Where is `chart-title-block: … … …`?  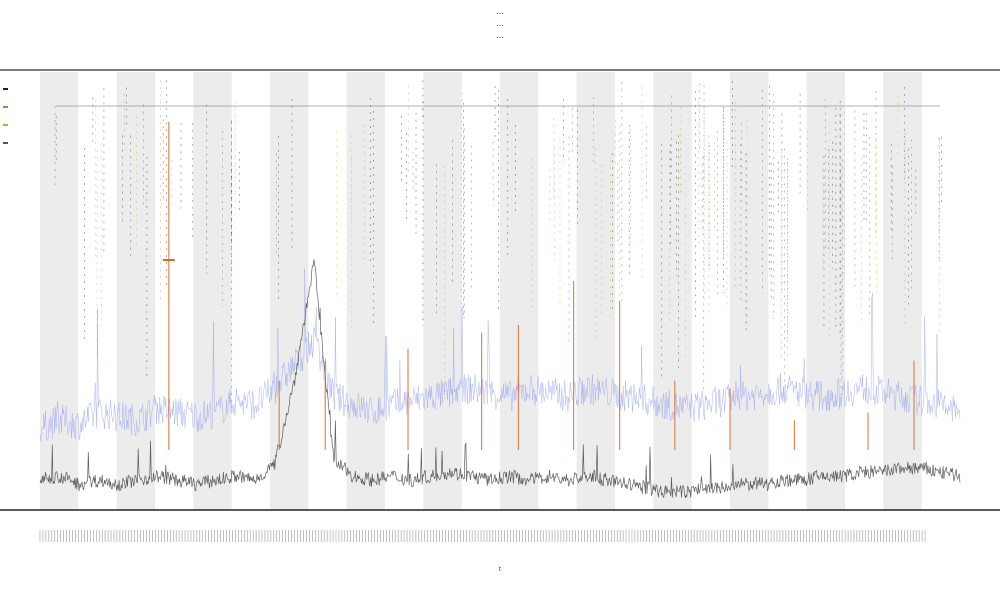 chart-title-block: … … … is located at coordinates (500, 24).